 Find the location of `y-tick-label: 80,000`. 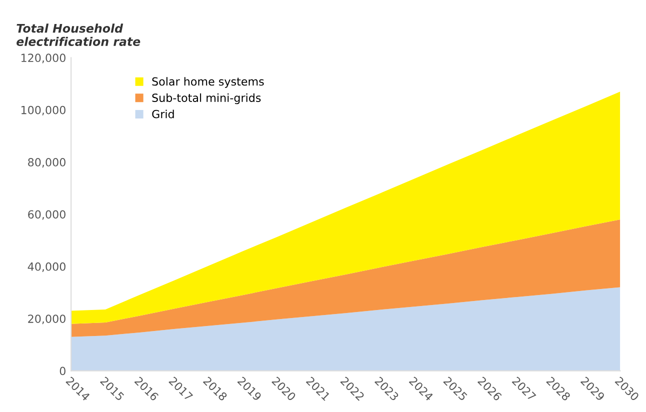

y-tick-label: 80,000 is located at coordinates (47, 163).